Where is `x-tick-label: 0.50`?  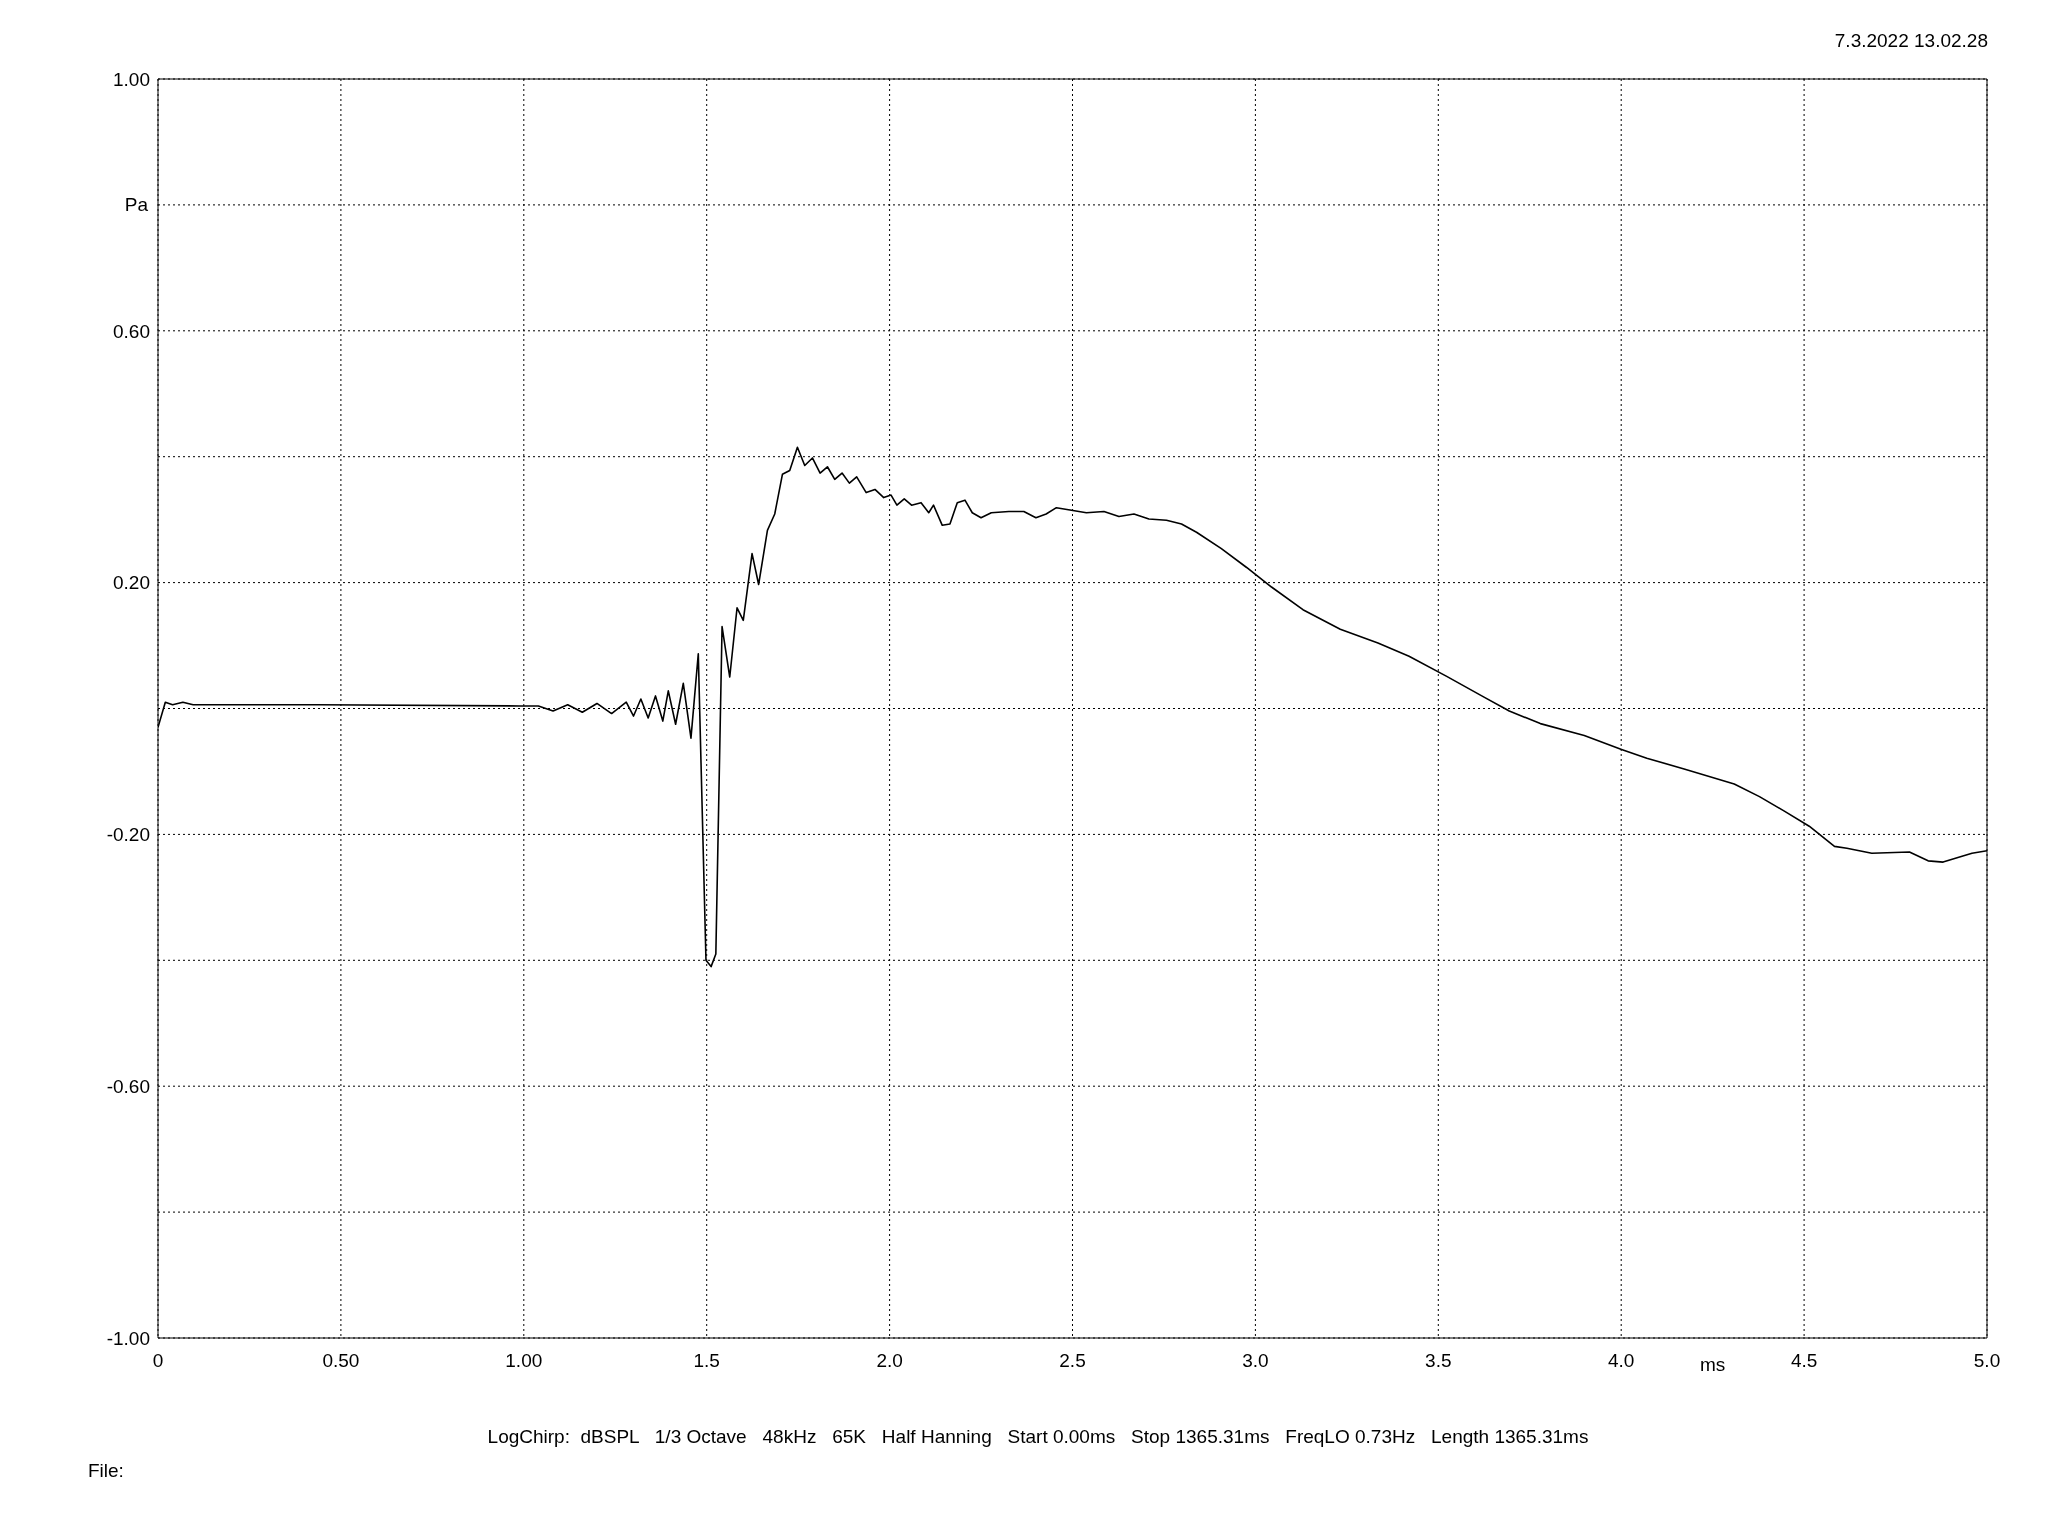 x-tick-label: 0.50 is located at coordinates (341, 1361).